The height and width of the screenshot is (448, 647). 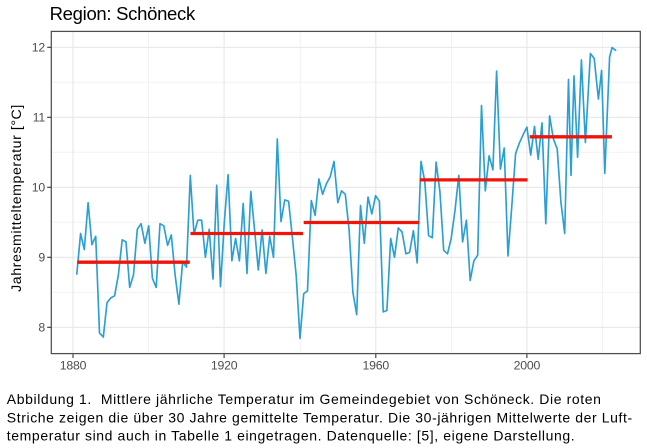 I want to click on svg-text: Jahresmitteltemperatur [°C], so click(x=17, y=198).